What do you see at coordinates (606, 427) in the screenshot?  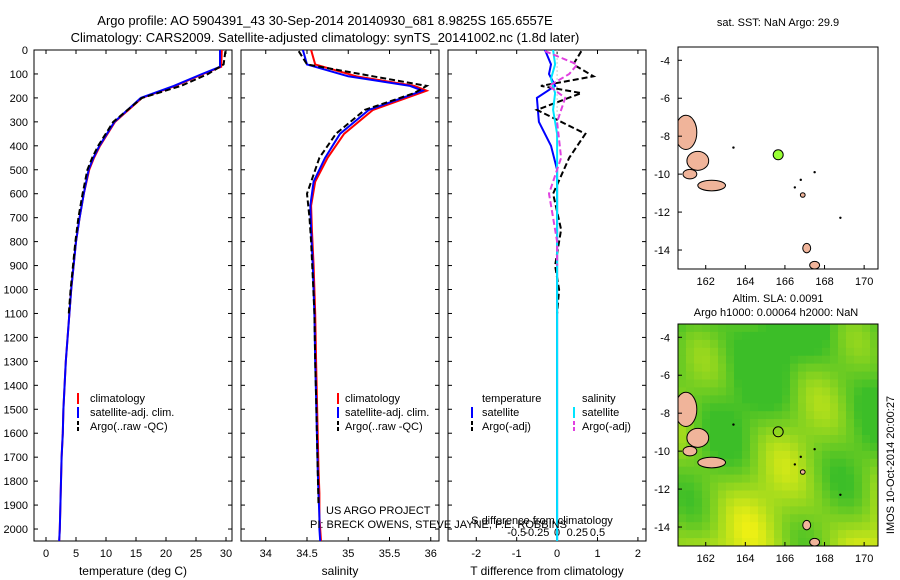 I see `legend-label-sal-argo: Argo(-adj)` at bounding box center [606, 427].